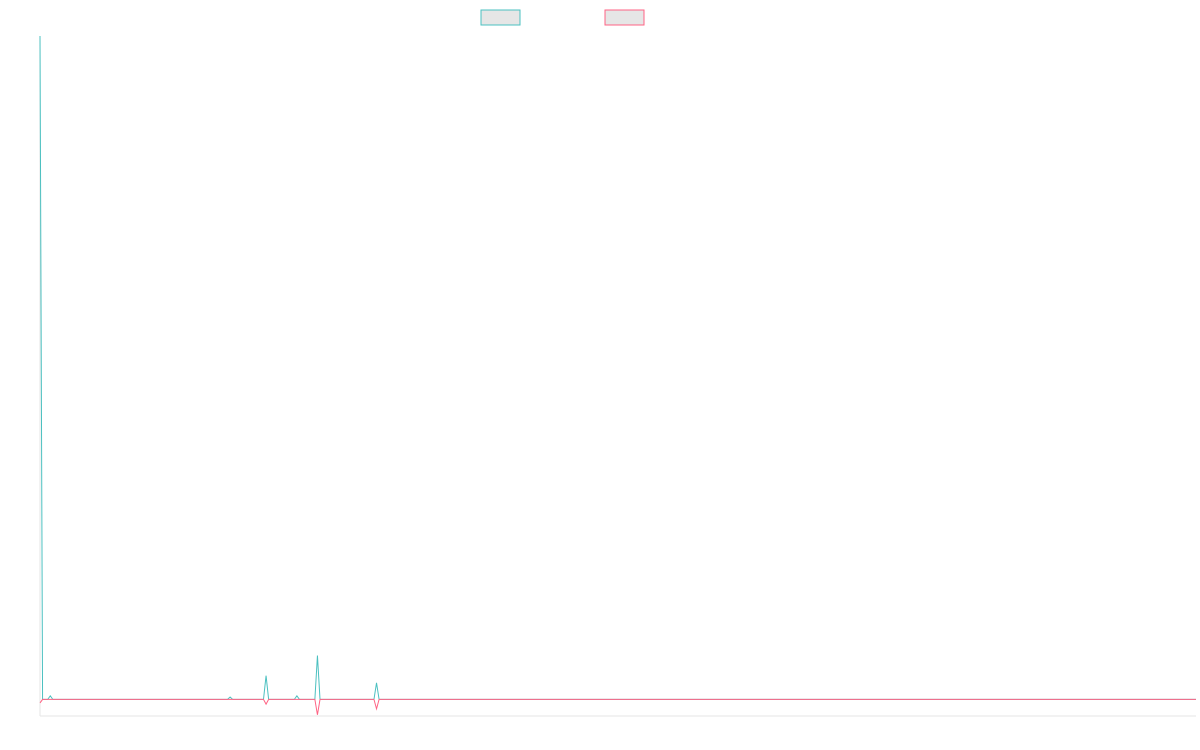  What do you see at coordinates (562, 17) in the screenshot?
I see `legend` at bounding box center [562, 17].